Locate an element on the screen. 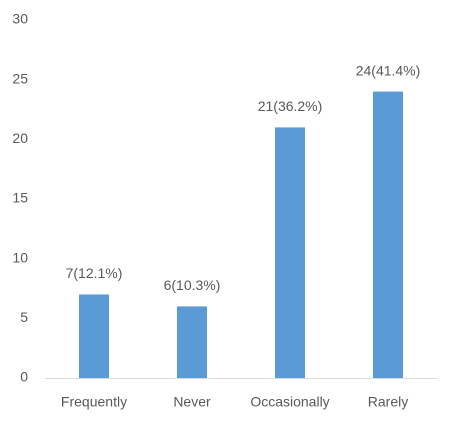  value-label: 21(36.2%) is located at coordinates (290, 106).